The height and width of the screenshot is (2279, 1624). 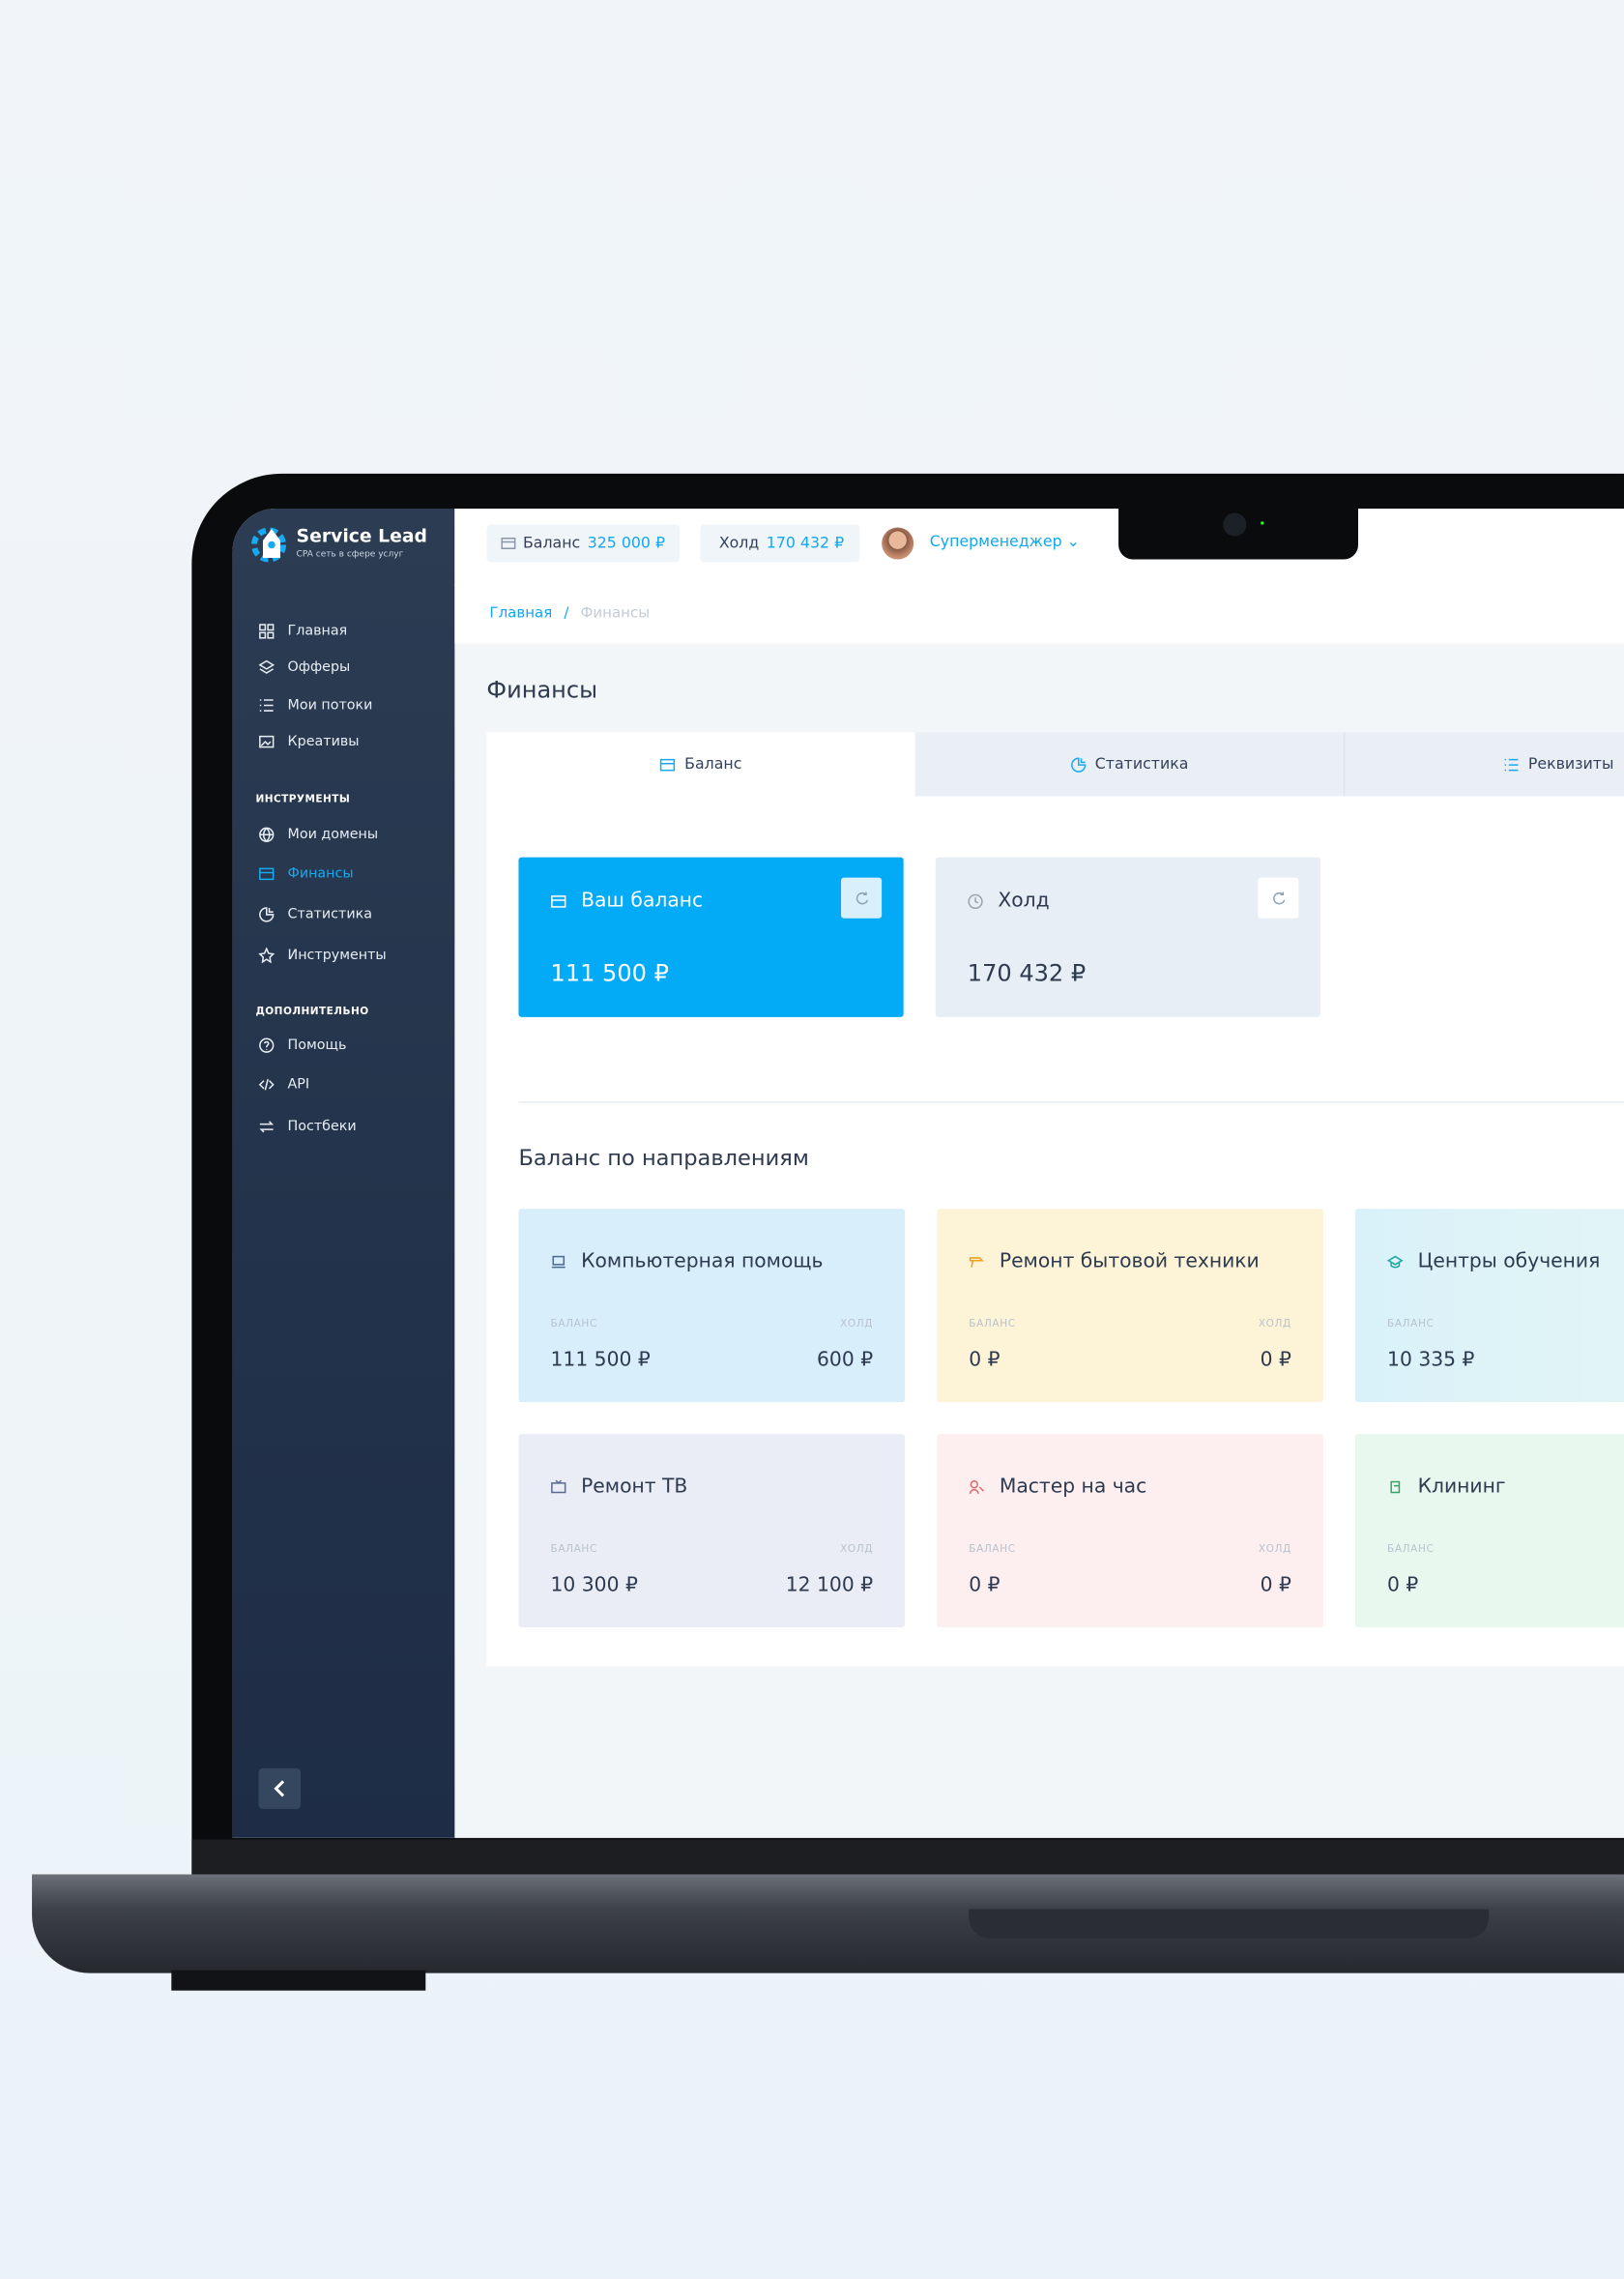 I want to click on nav-item: Инструменты, so click(x=323, y=955).